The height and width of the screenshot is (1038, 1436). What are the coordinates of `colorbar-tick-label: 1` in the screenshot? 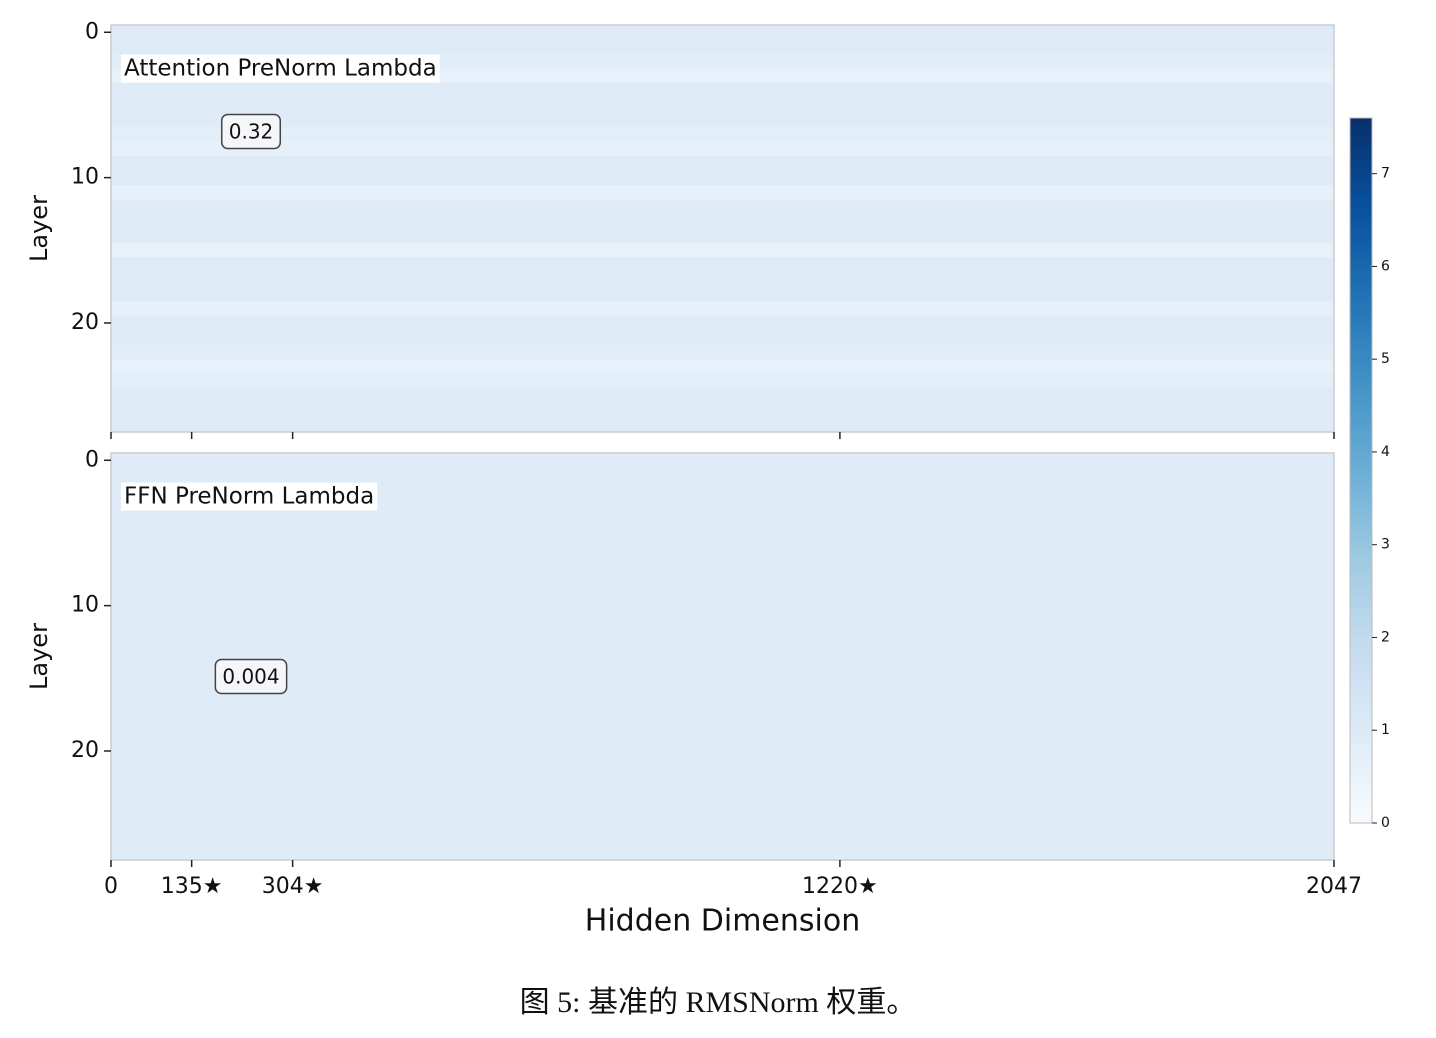 It's located at (1385, 730).